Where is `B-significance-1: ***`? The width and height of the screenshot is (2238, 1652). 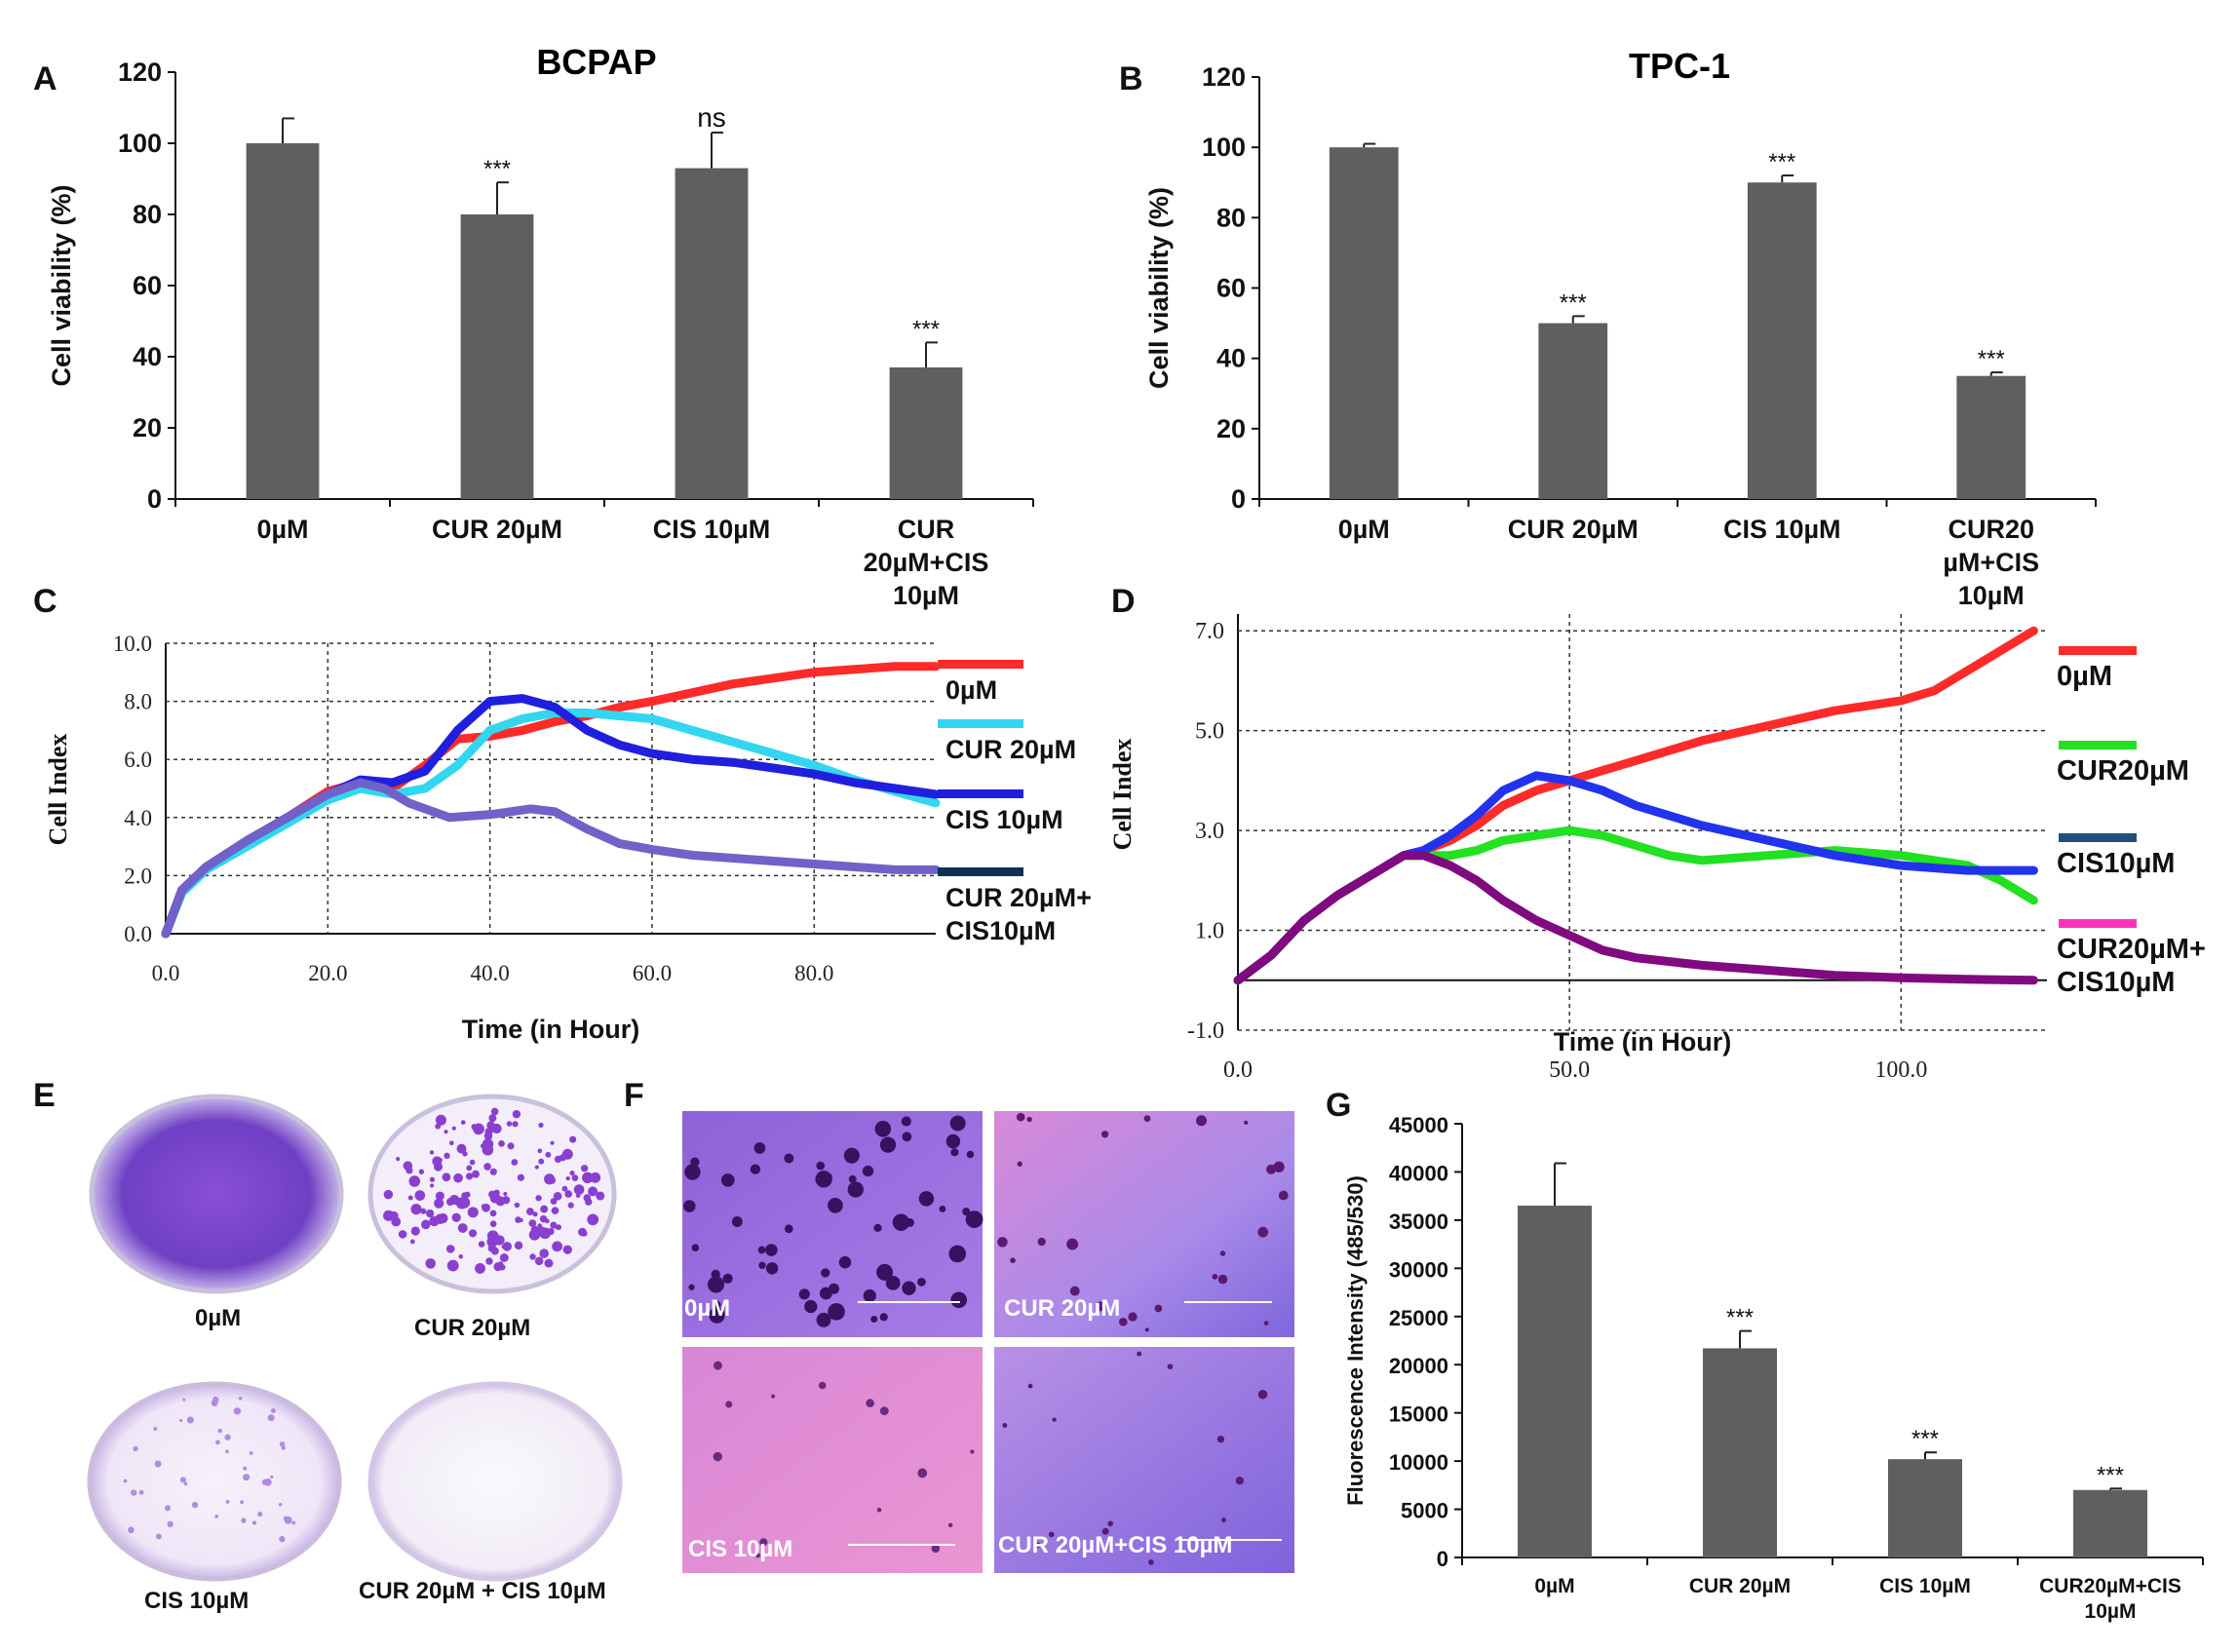
B-significance-1: *** is located at coordinates (1574, 302).